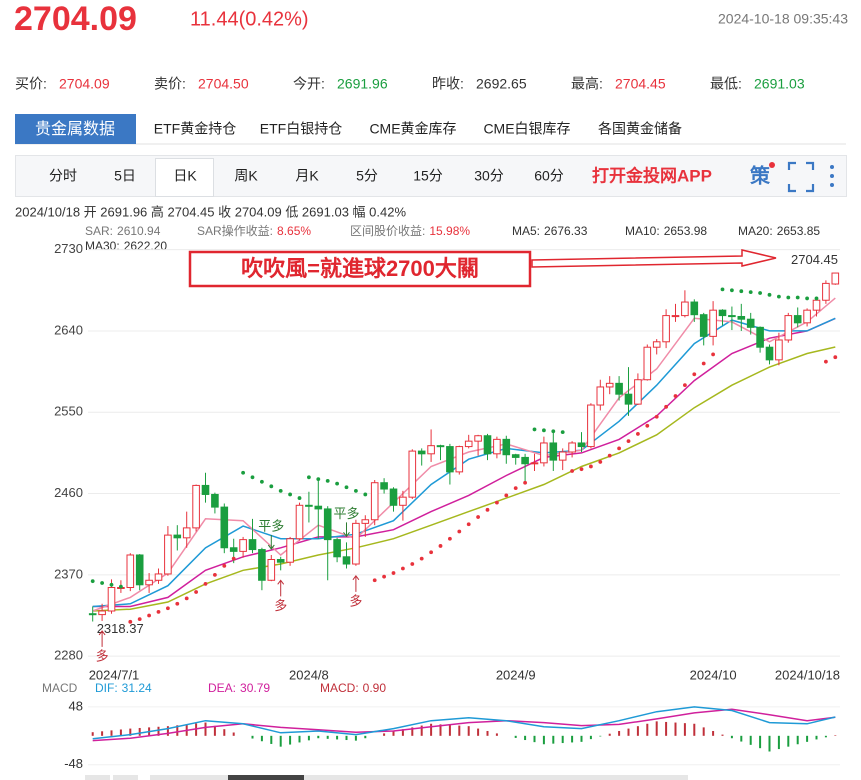  I want to click on strategy-icon: 策, so click(760, 175).